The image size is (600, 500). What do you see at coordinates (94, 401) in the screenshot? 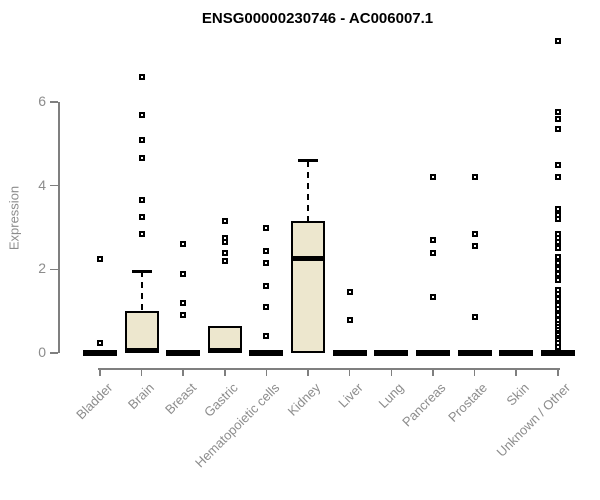
I see `x-tick-label: Bladder` at bounding box center [94, 401].